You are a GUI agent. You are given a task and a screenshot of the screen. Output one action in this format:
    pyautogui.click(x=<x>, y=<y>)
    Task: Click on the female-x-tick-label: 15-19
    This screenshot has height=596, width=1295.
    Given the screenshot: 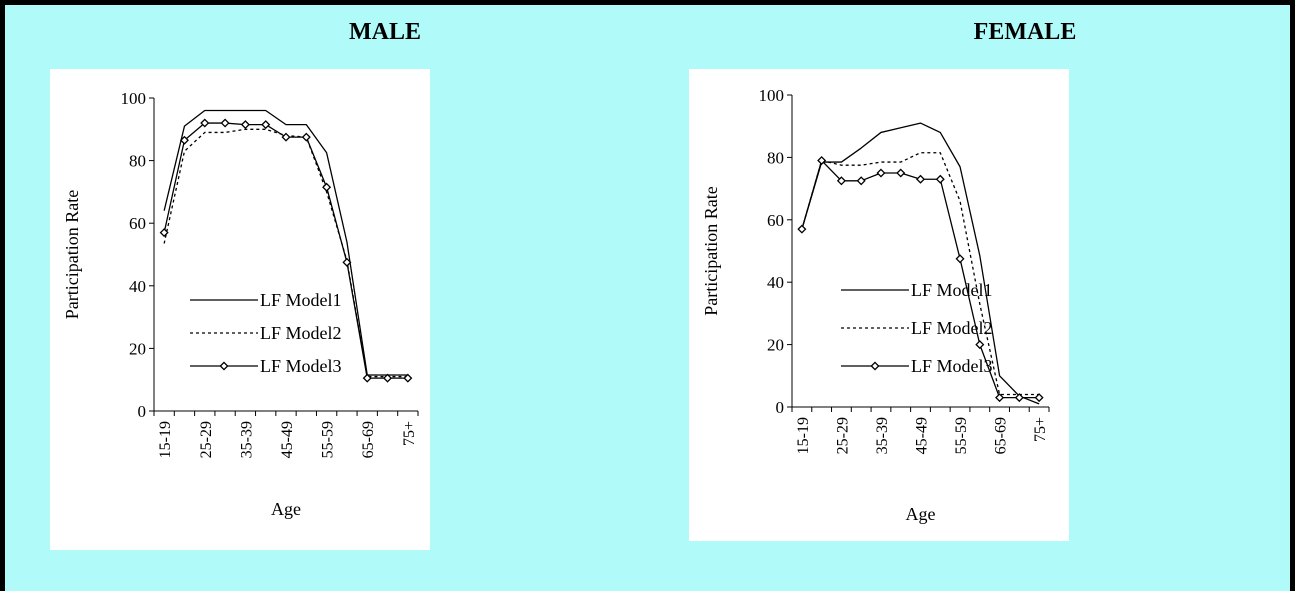 What is the action you would take?
    pyautogui.click(x=803, y=435)
    